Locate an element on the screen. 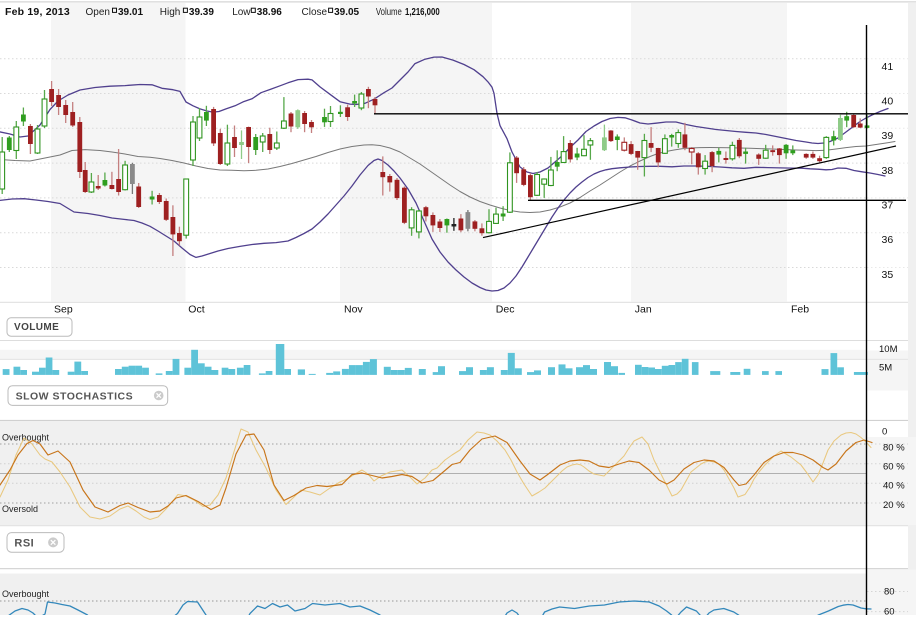 The image size is (916, 620). svg-text: Open is located at coordinates (98, 12).